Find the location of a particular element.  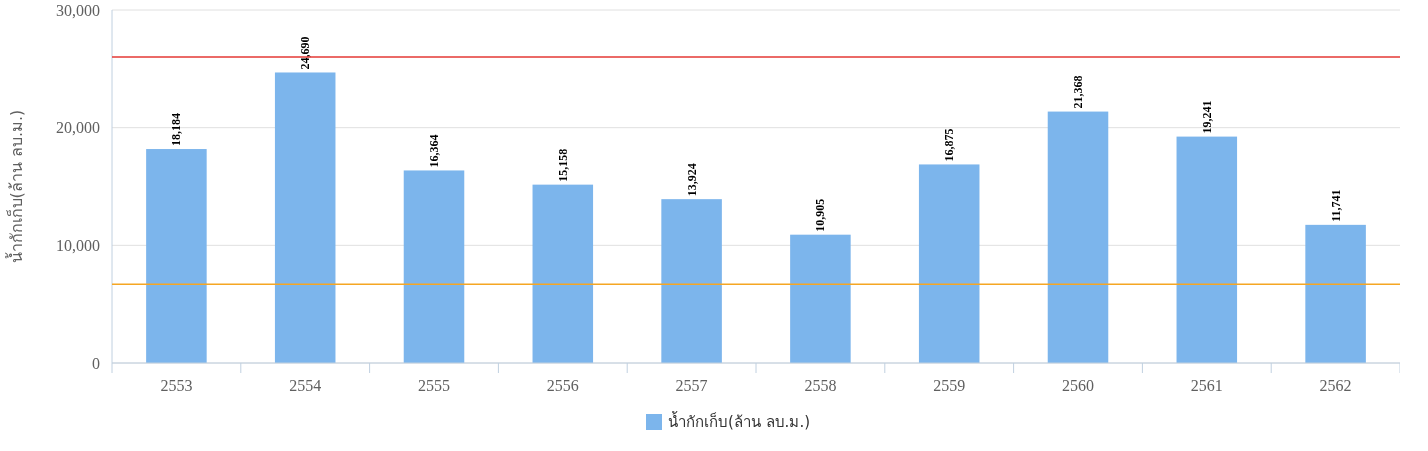

y-tick-label: 0 is located at coordinates (96, 363).